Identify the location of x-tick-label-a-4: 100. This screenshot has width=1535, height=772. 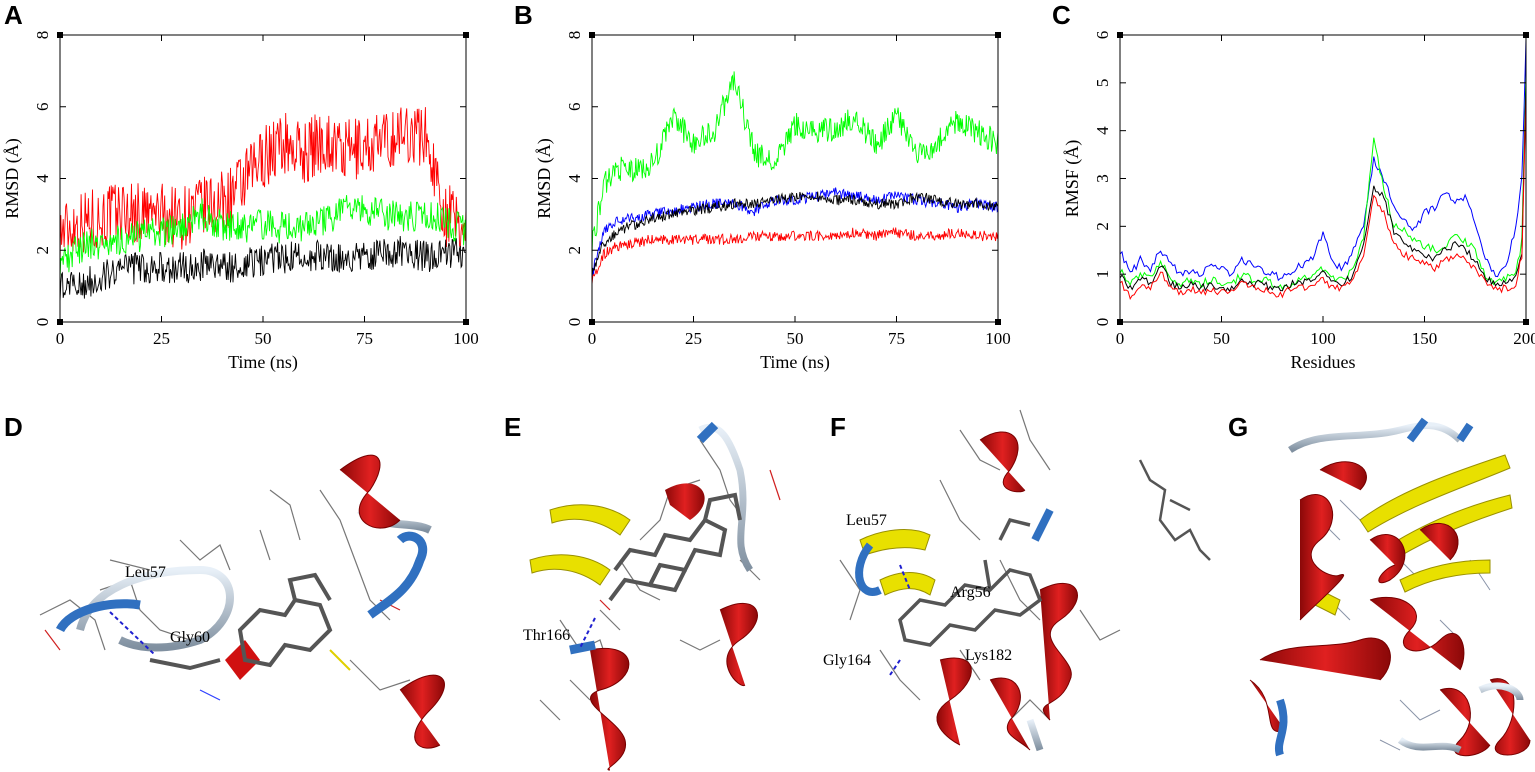
(466, 338).